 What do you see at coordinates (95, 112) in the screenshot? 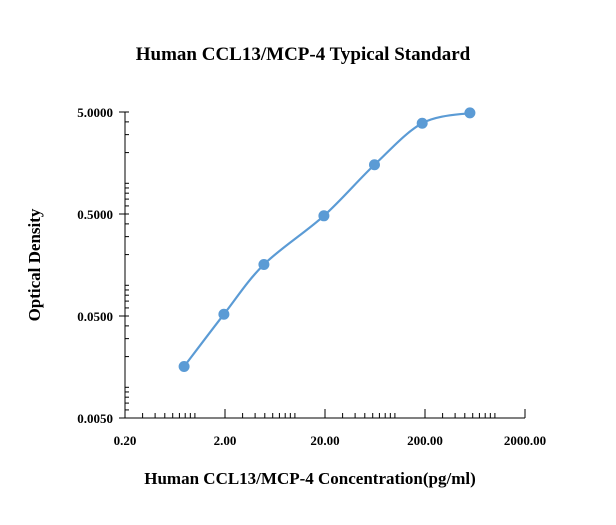
I see `y-tick-label: 5.0000` at bounding box center [95, 112].